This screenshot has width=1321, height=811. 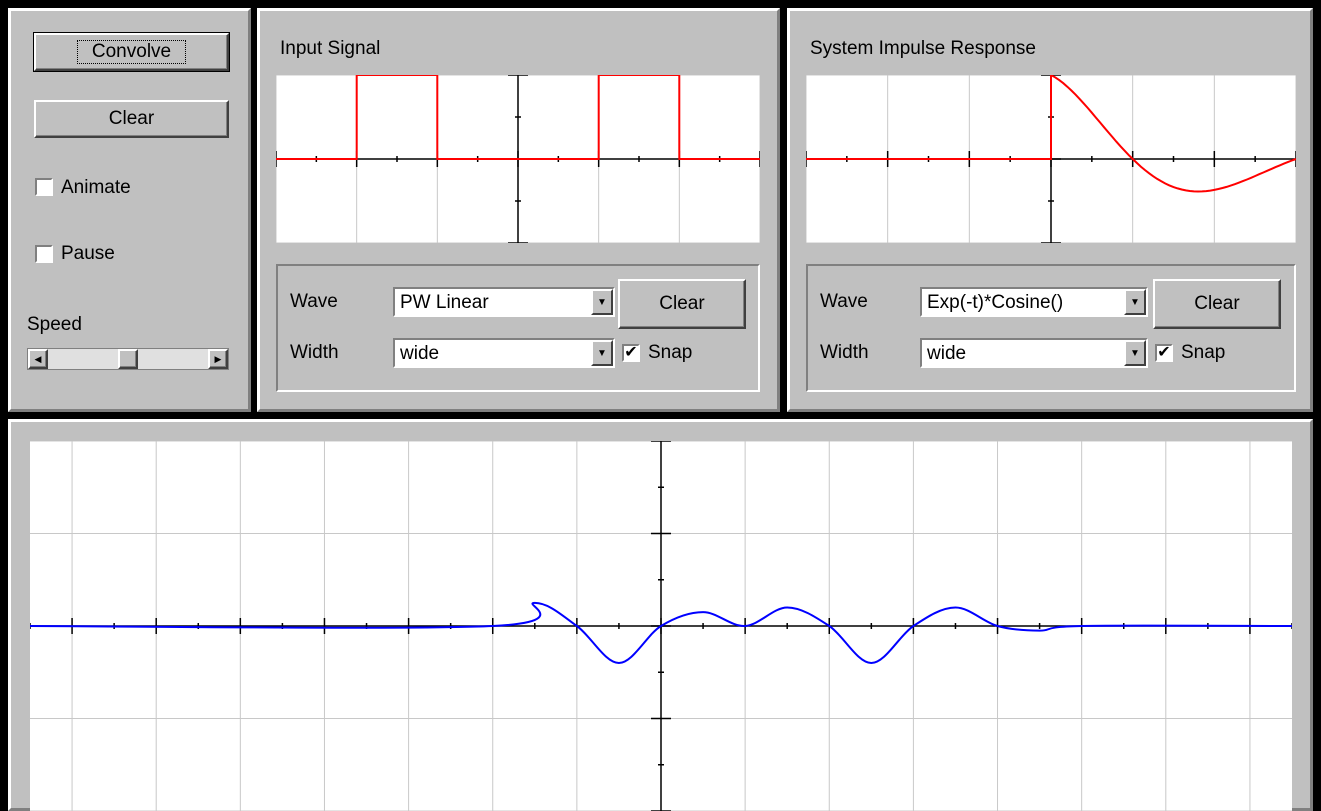 What do you see at coordinates (44, 254) in the screenshot?
I see `pause-checkbox` at bounding box center [44, 254].